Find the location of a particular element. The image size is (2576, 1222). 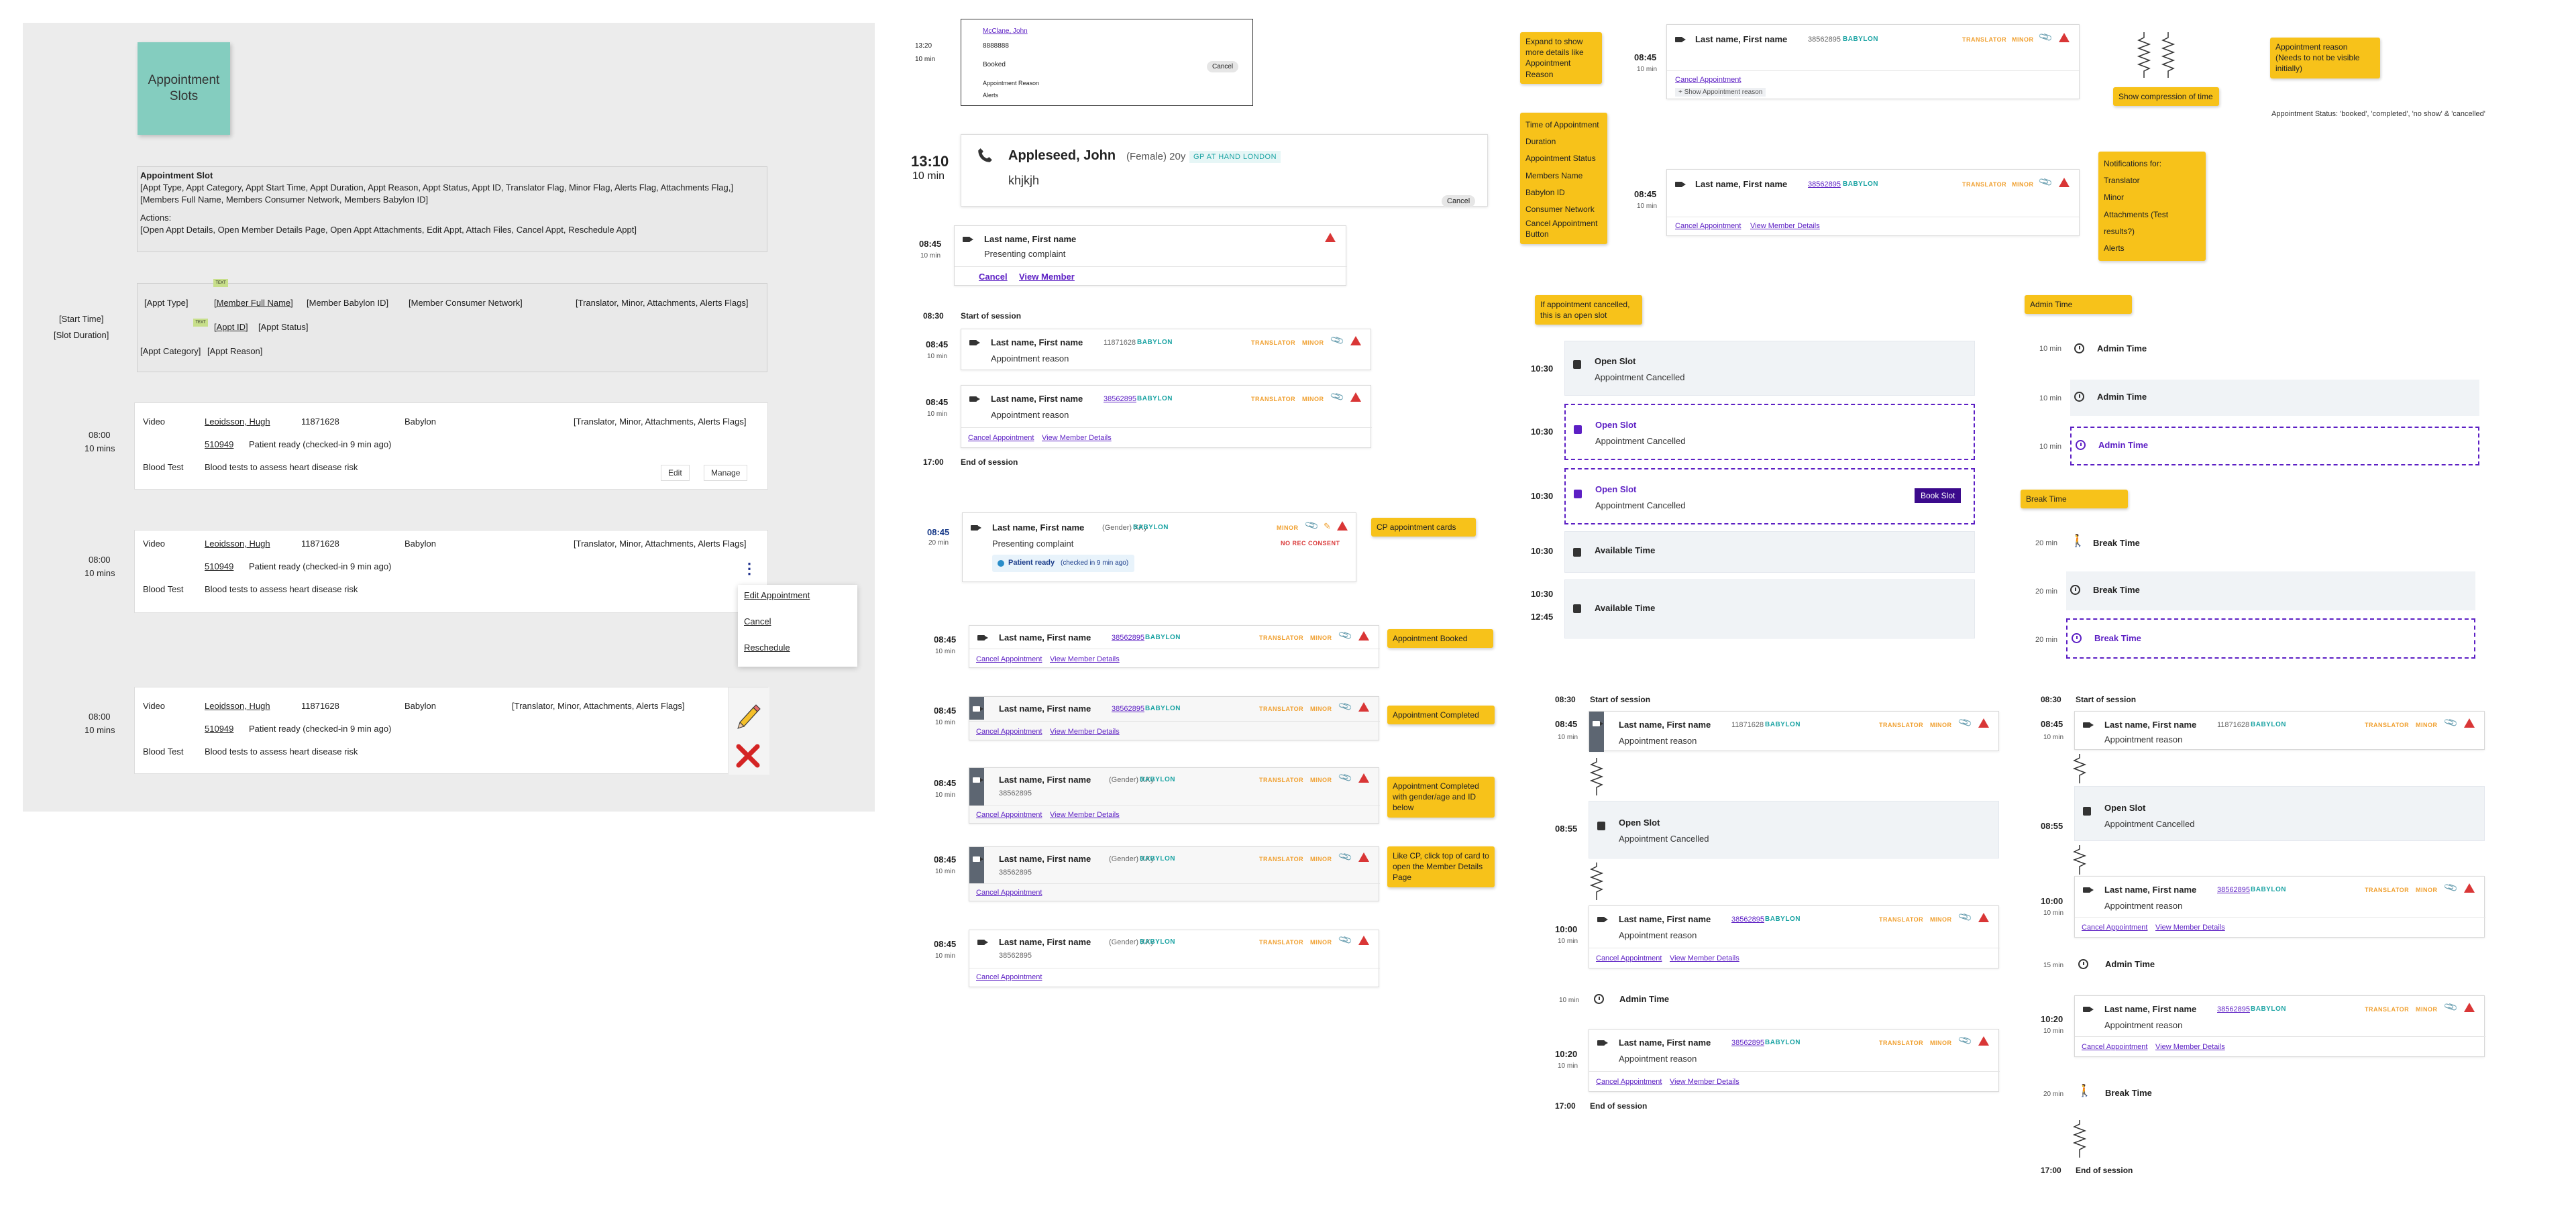

mini-member-name: McClane, John is located at coordinates (1005, 31).